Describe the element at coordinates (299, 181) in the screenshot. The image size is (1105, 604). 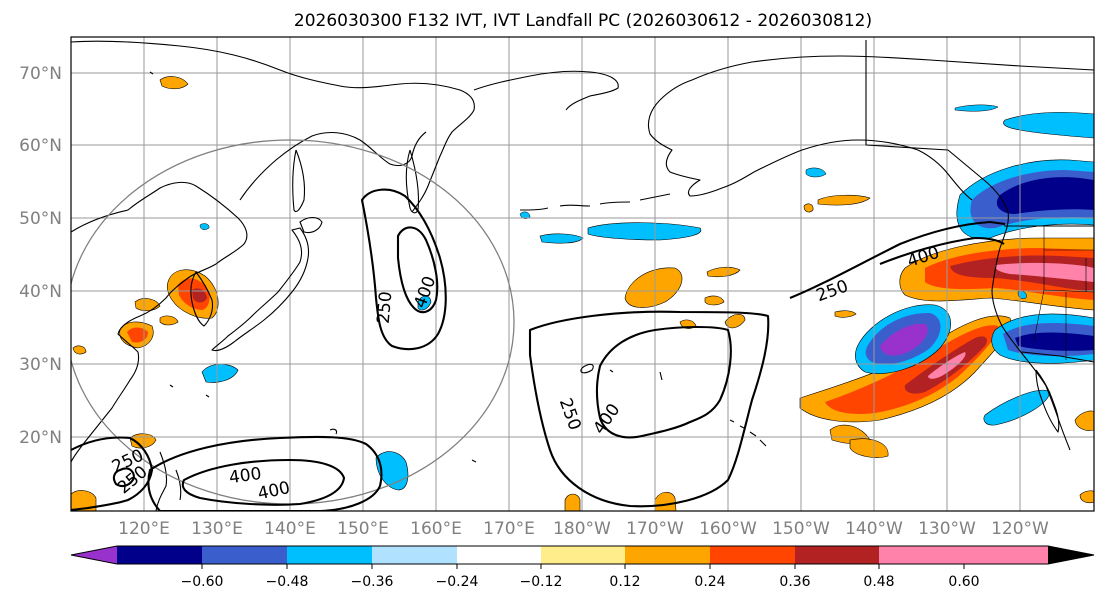
I see `coast-sakhalin` at that location.